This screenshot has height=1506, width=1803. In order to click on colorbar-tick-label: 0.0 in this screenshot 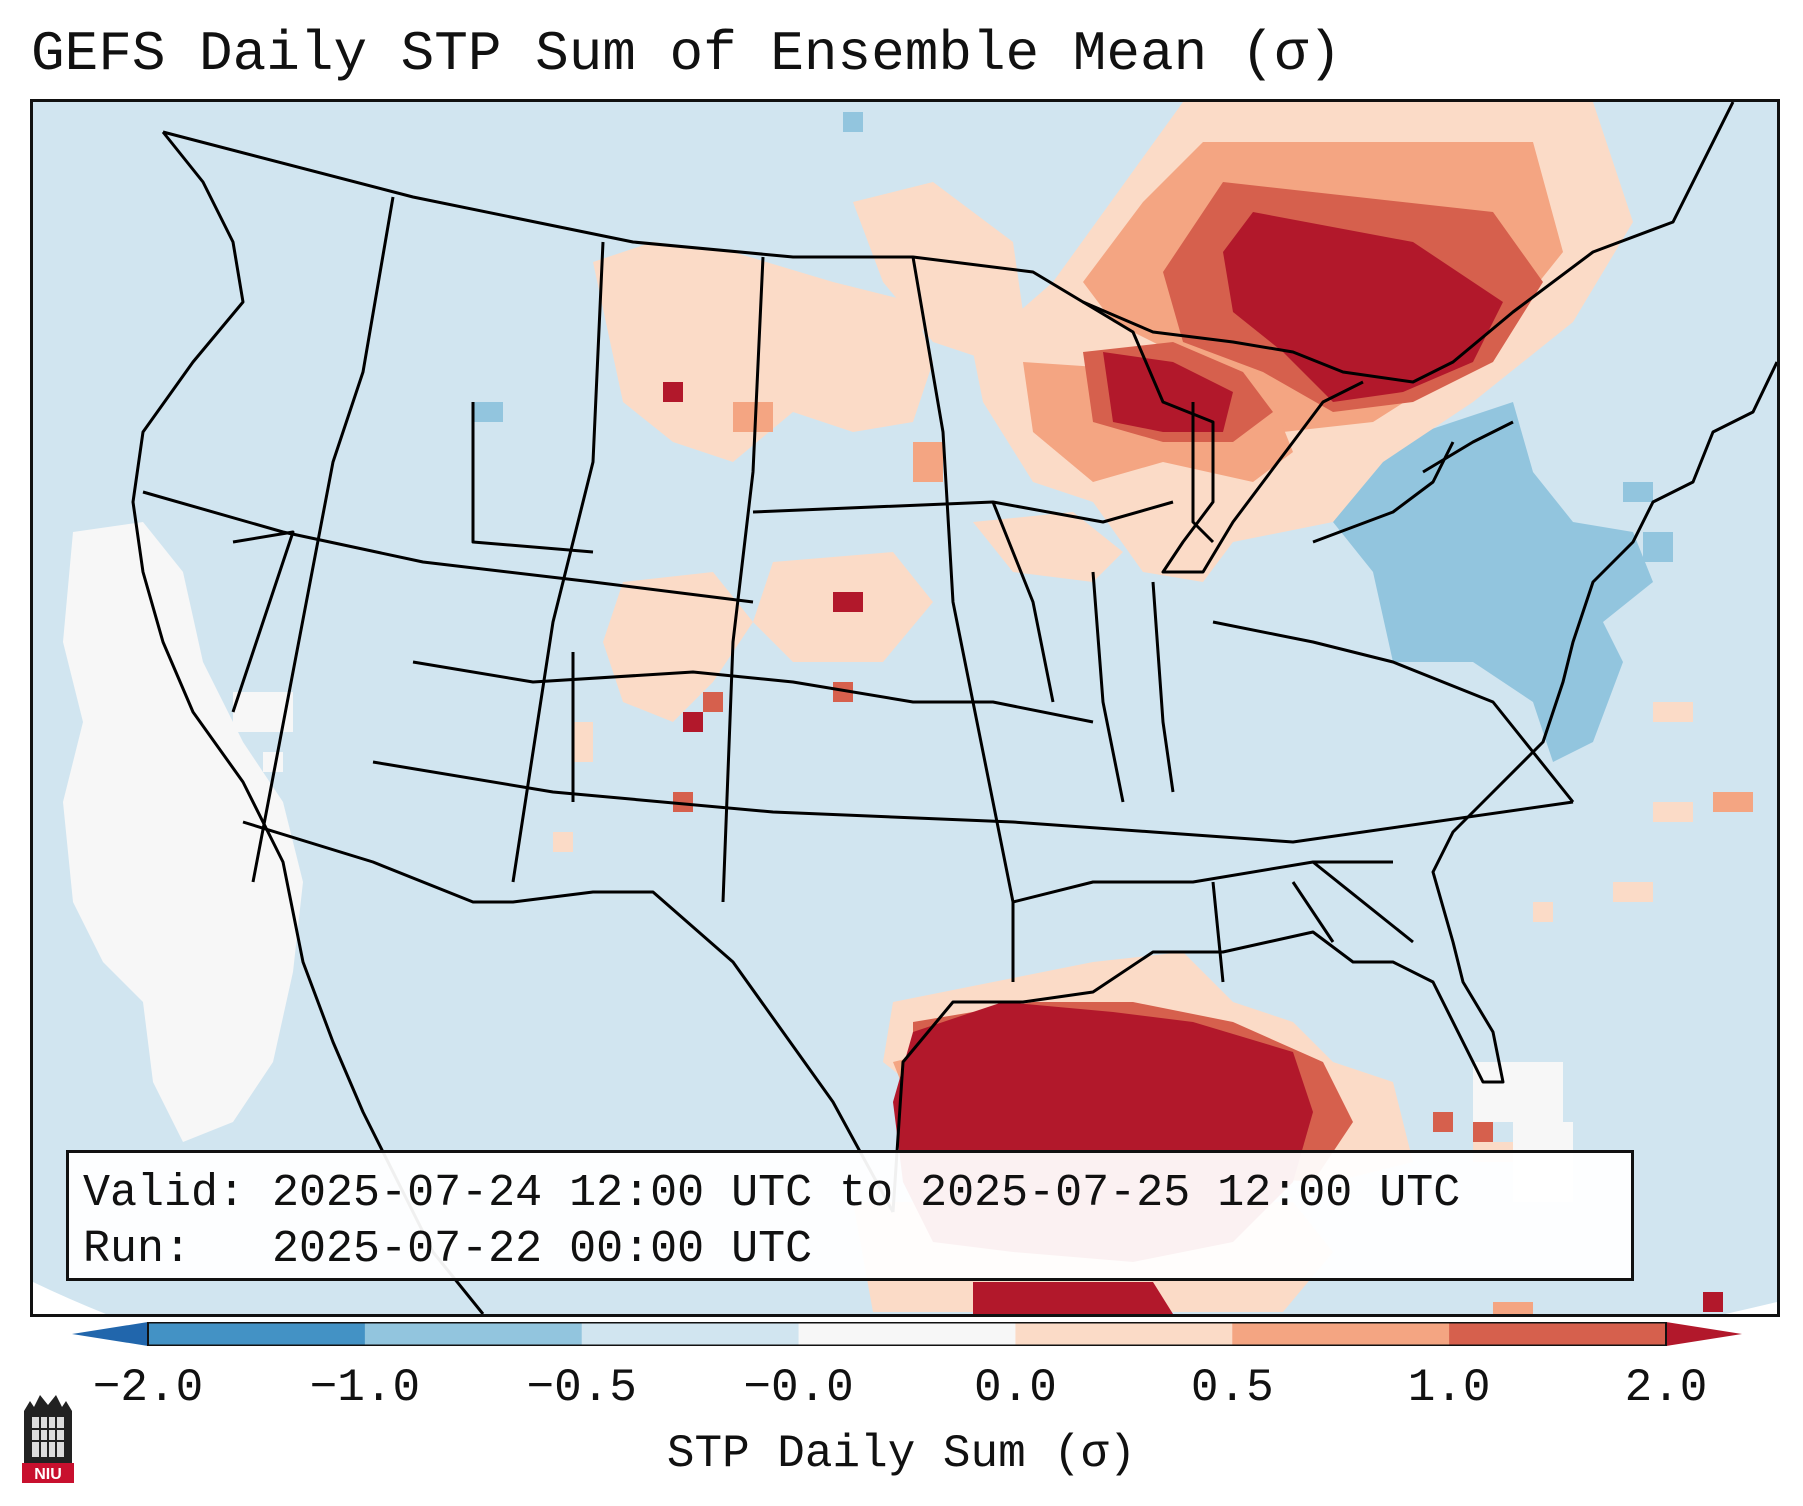, I will do `click(1015, 1388)`.